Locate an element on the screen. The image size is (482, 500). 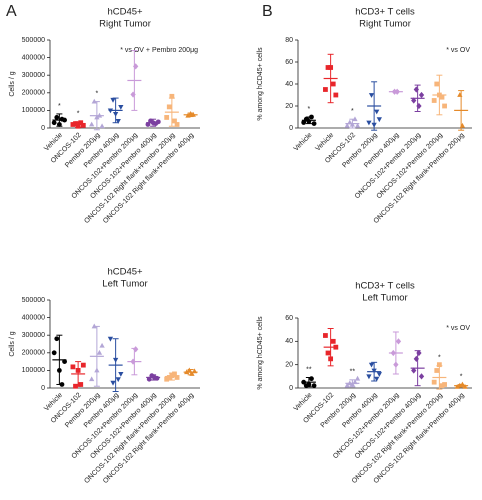
annotation: * vs OV is located at coordinates (458, 328).